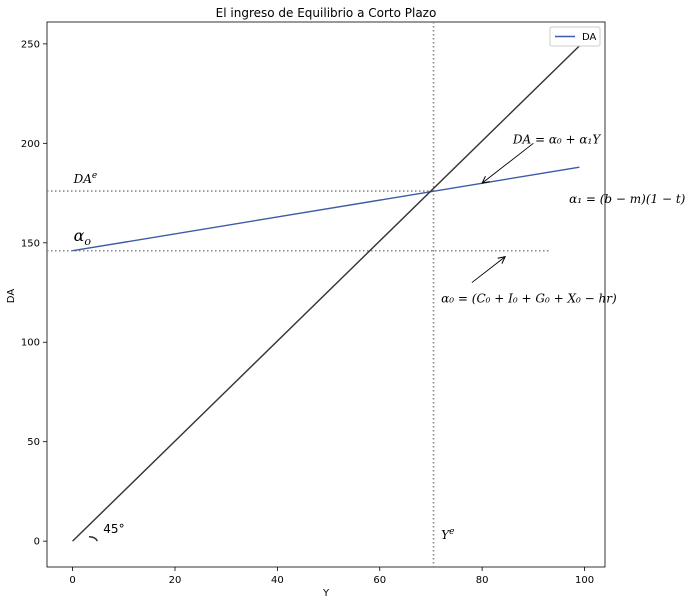  Describe the element at coordinates (30, 343) in the screenshot. I see `y-tick-label: 100` at that location.